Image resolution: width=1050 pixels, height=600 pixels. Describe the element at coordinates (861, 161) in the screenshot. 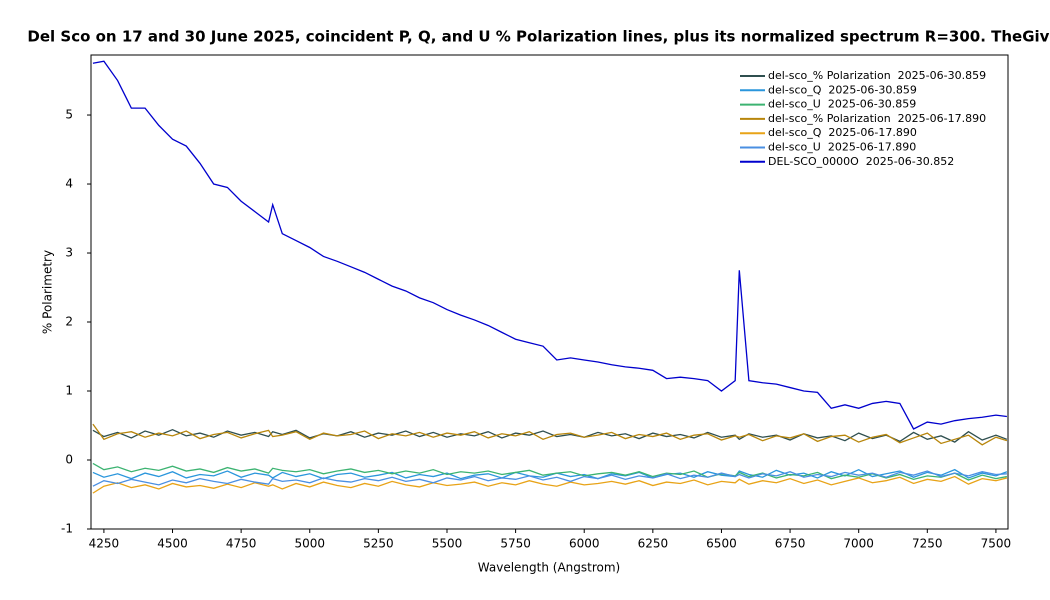

I see `legend-text: DEL-SCO_0000O 2025-06-30.852` at that location.